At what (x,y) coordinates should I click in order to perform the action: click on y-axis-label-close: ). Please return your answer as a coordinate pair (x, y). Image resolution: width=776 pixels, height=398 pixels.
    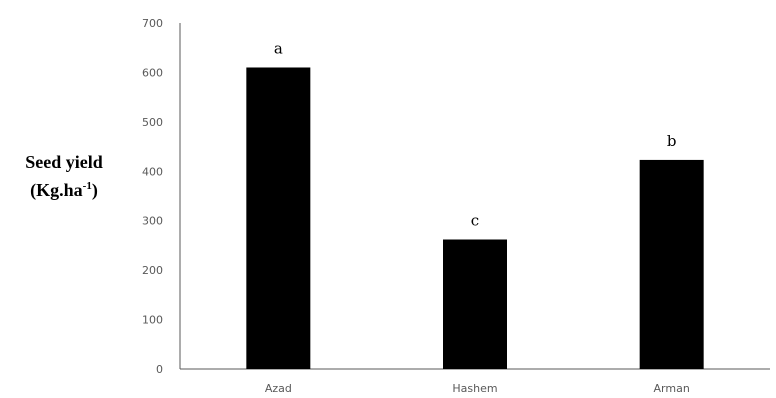
    Looking at the image, I should click on (95, 190).